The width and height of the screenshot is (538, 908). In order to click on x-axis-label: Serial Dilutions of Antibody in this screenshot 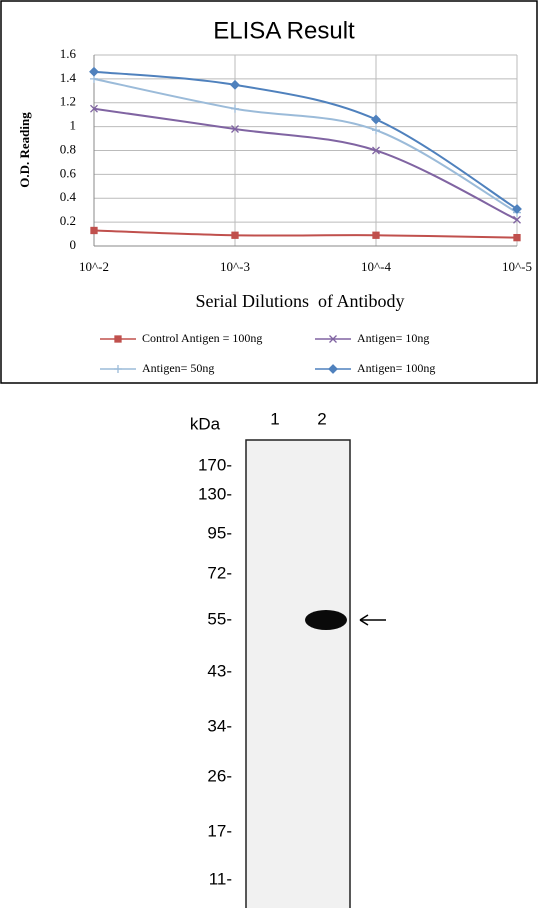, I will do `click(300, 301)`.